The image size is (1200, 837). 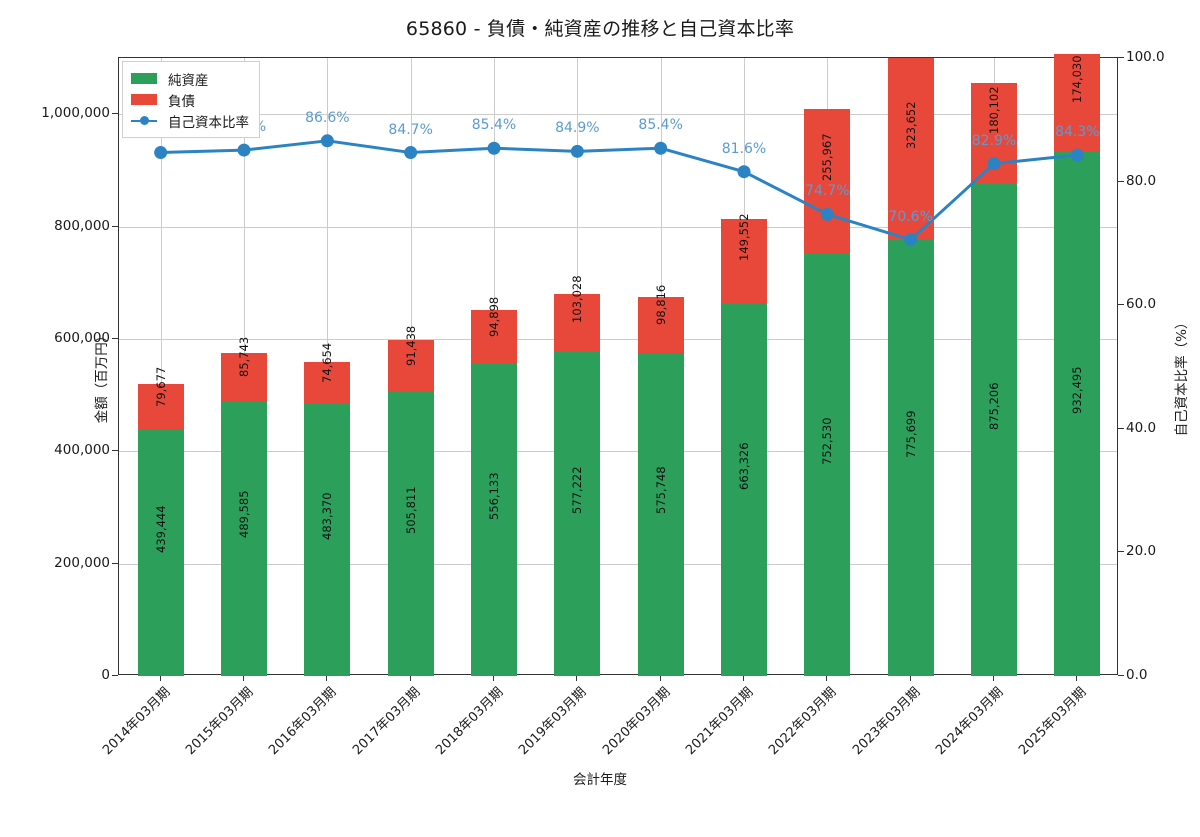 I want to click on bar-segment-liabilities: 91,438, so click(x=410, y=359).